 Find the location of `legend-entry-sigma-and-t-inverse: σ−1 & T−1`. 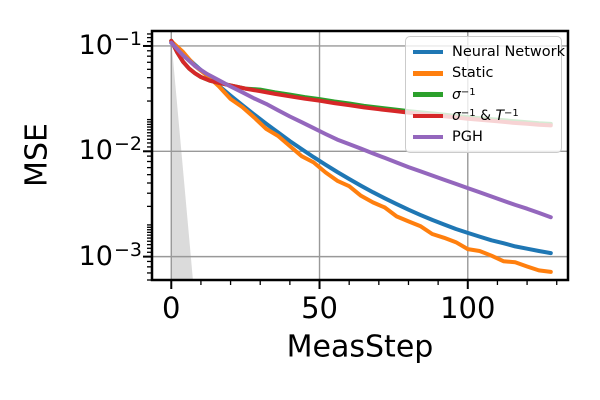

legend-entry-sigma-and-t-inverse: σ−1 & T−1 is located at coordinates (483, 115).